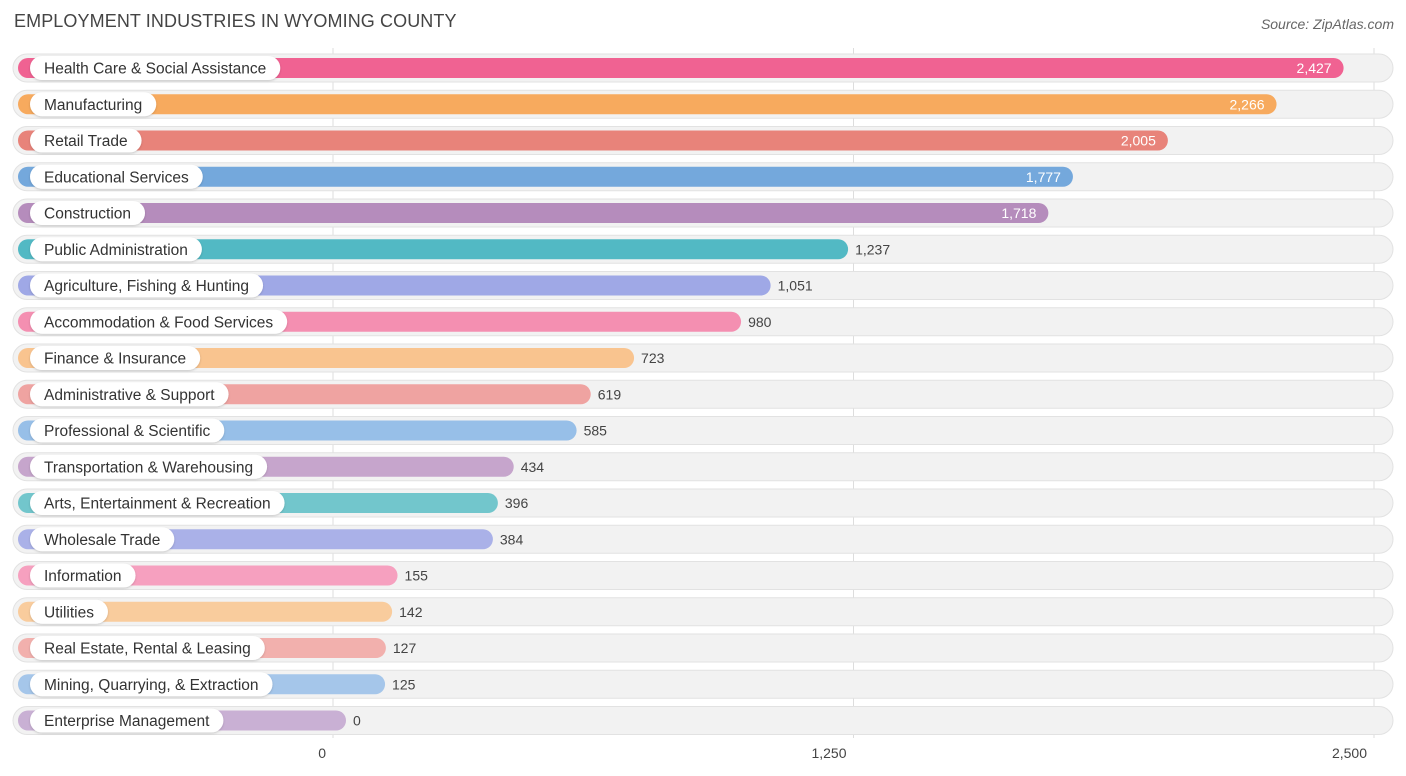 This screenshot has width=1406, height=776. What do you see at coordinates (596, 431) in the screenshot?
I see `value-label: 585` at bounding box center [596, 431].